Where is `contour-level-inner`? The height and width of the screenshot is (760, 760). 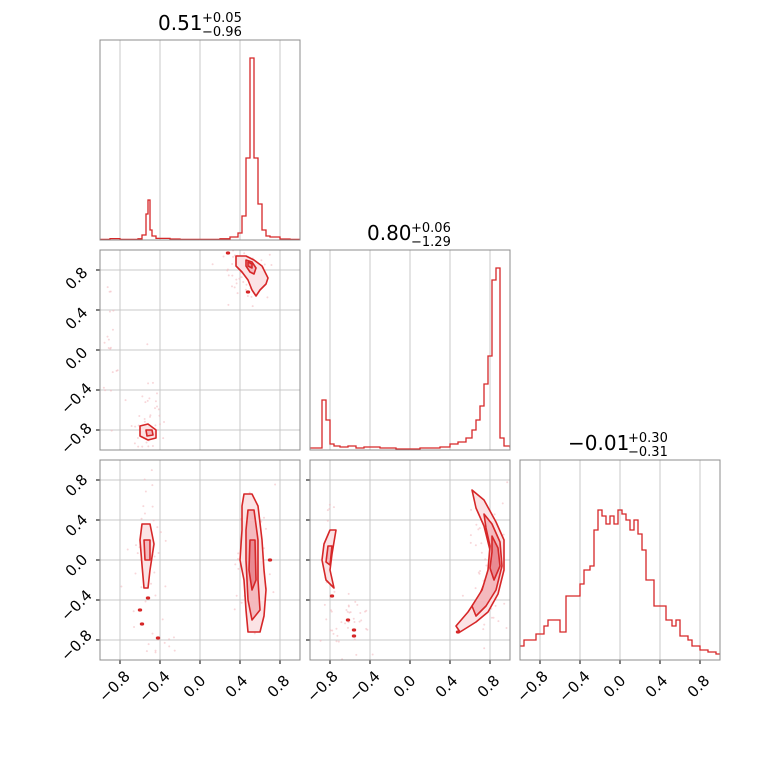 contour-level-inner is located at coordinates (329, 555).